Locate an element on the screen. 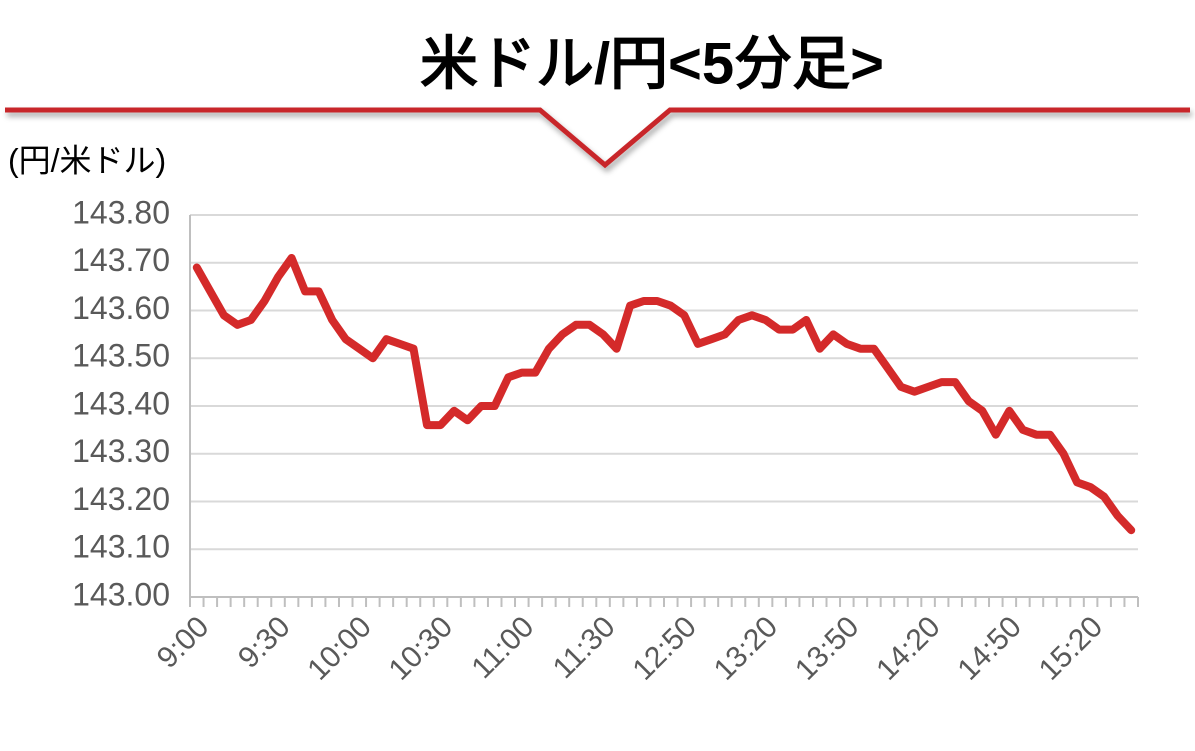  x-tick-label: 14:20 is located at coordinates (908, 648).